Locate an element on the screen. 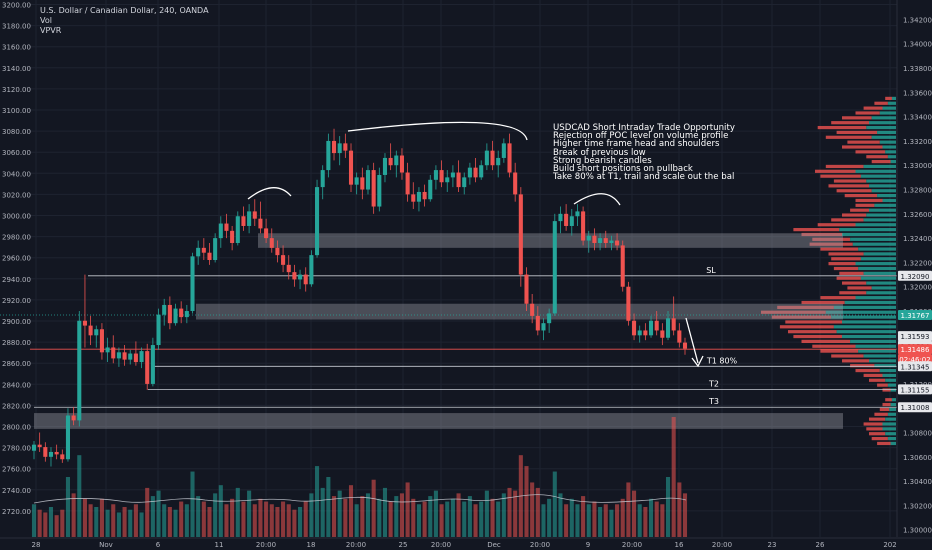 The width and height of the screenshot is (932, 550). right-axis-tick-label: 1.32800 is located at coordinates (917, 191).